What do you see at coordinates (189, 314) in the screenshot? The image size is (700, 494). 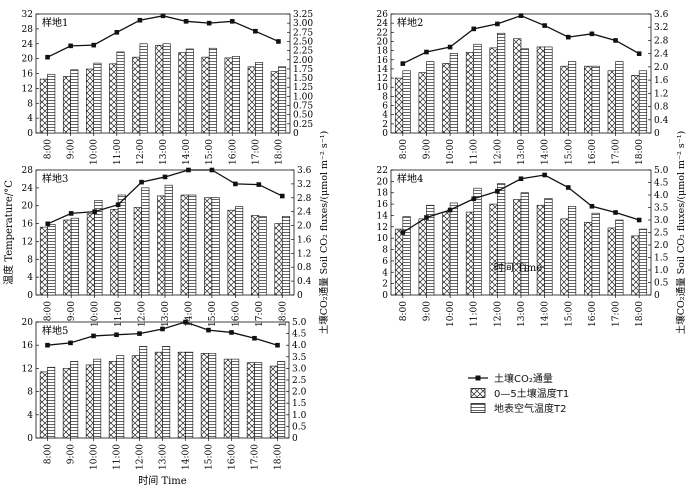 I see `x-tick-label: 14:00` at bounding box center [189, 314].